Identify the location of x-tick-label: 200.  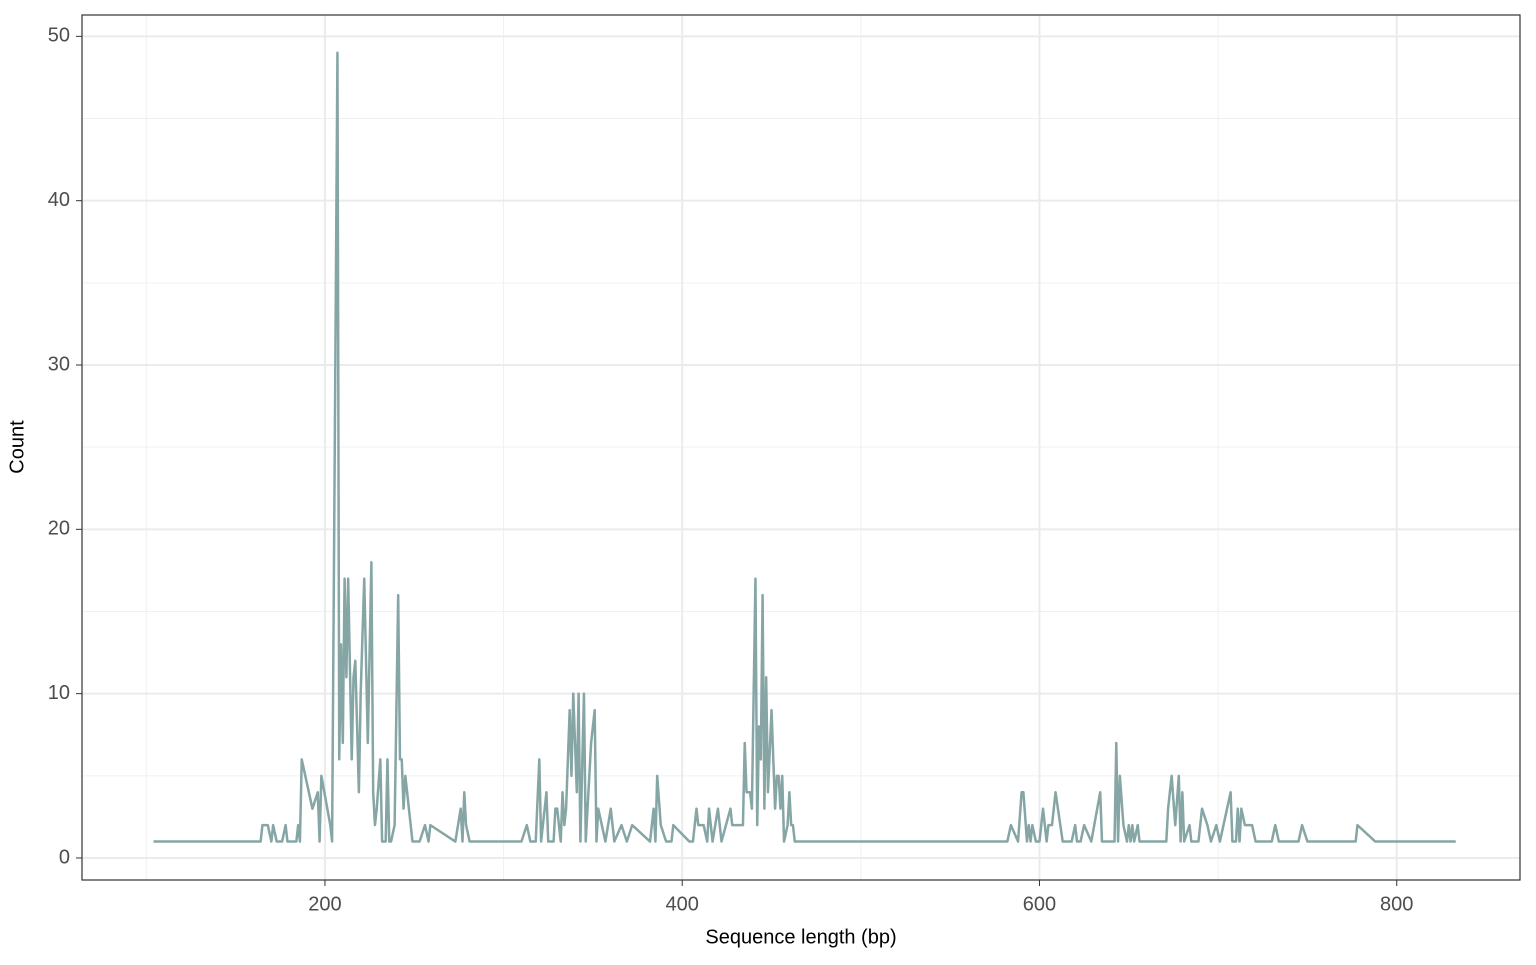
(324, 904).